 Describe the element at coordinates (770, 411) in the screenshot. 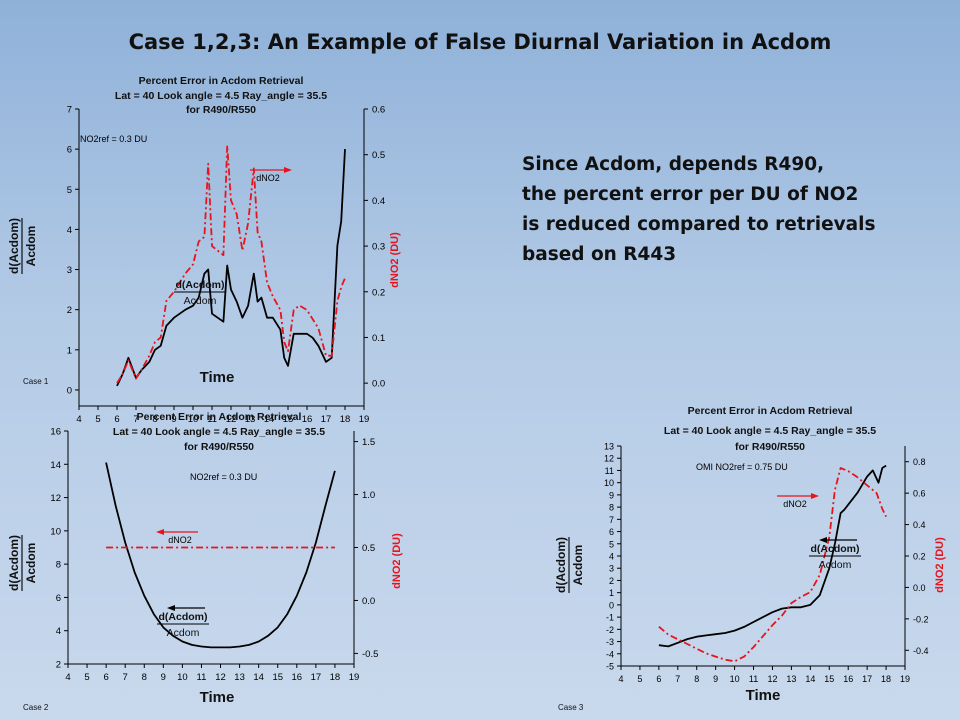

I see `chart-title-line: Percent Error in Acdom Retrieval` at that location.